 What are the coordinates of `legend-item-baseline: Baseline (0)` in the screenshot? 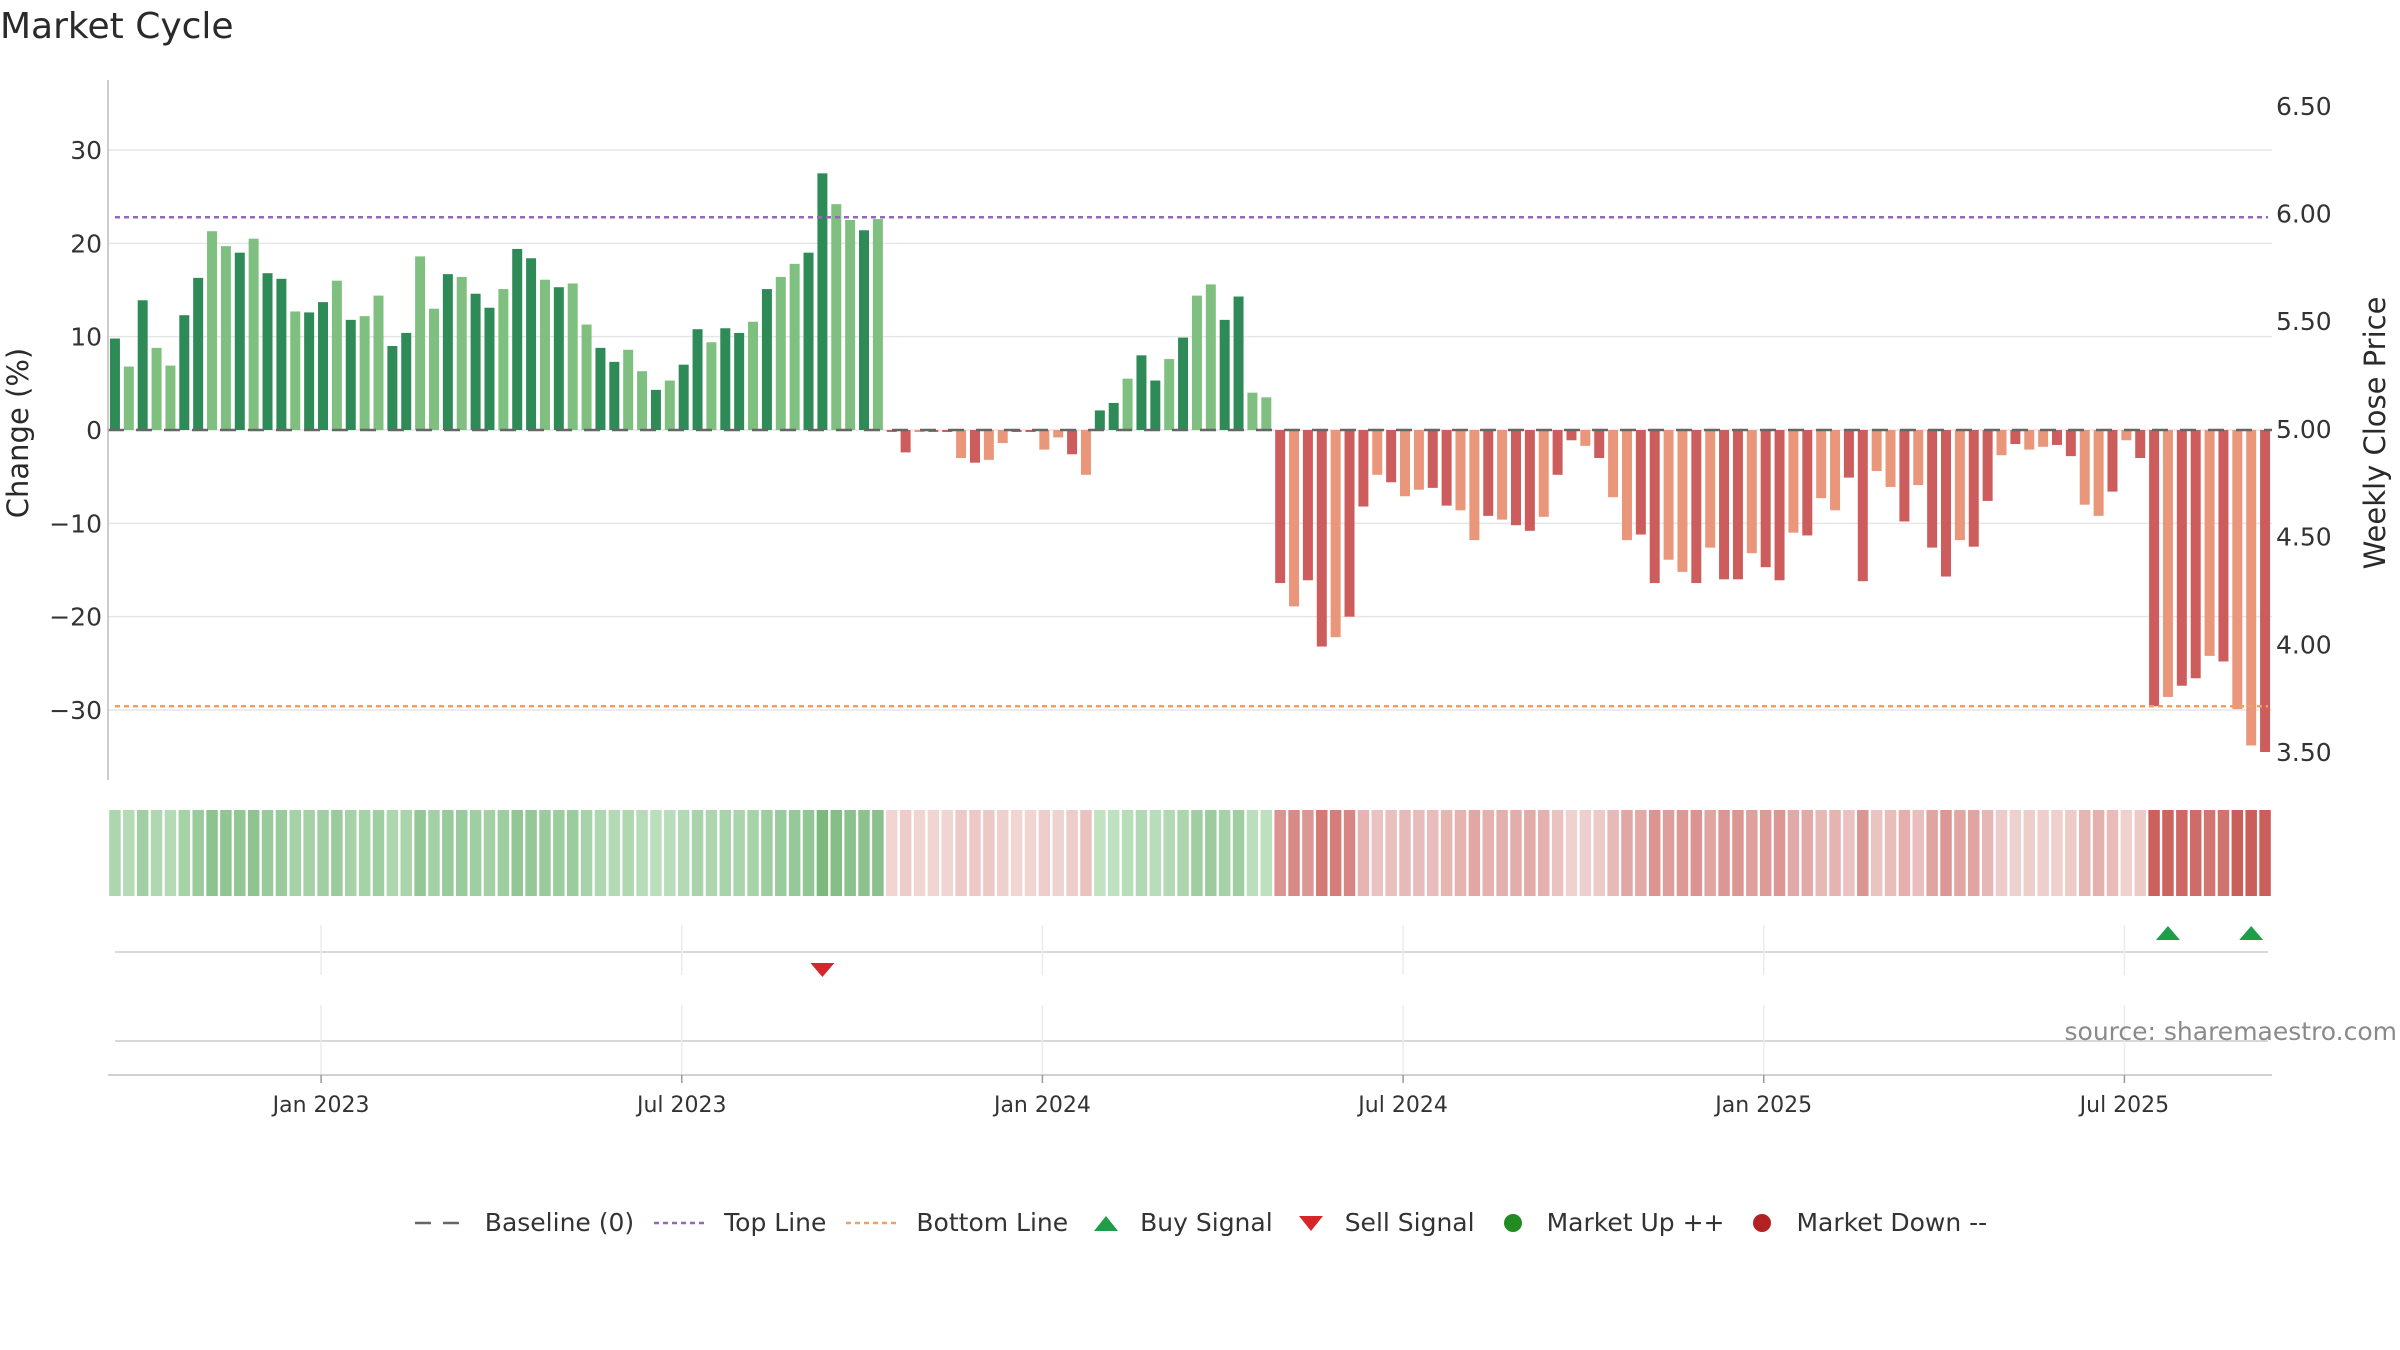 It's located at (523, 1222).